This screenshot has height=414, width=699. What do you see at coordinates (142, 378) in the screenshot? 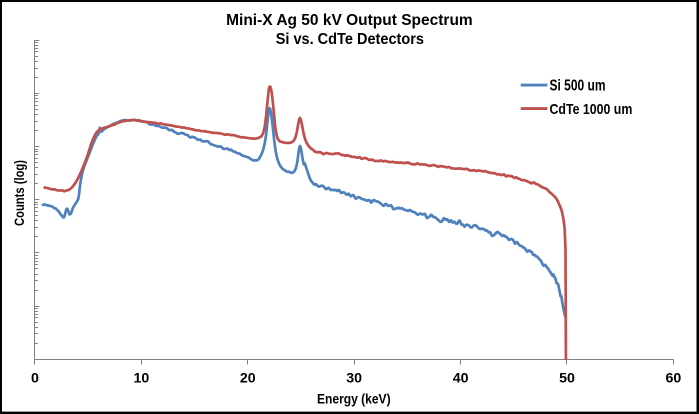
I see `svg-text: 10` at bounding box center [142, 378].